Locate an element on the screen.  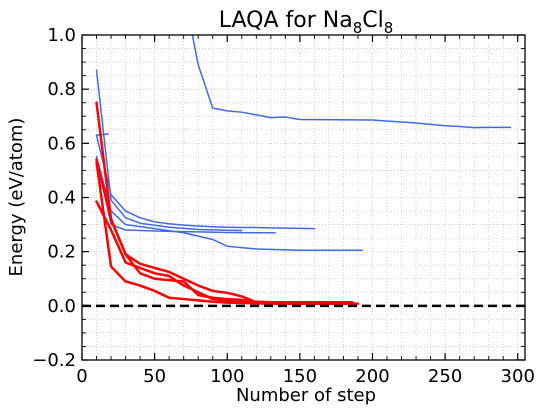
y-tick-labels: −0.2 0.0 0.2 0.4 0.6 0.8 1.0 is located at coordinates (54, 198).